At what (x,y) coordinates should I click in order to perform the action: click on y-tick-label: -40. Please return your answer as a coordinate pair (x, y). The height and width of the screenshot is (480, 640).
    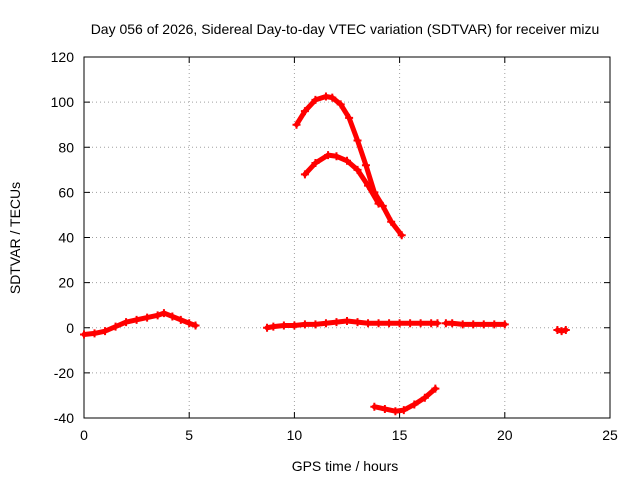
    Looking at the image, I should click on (64, 418).